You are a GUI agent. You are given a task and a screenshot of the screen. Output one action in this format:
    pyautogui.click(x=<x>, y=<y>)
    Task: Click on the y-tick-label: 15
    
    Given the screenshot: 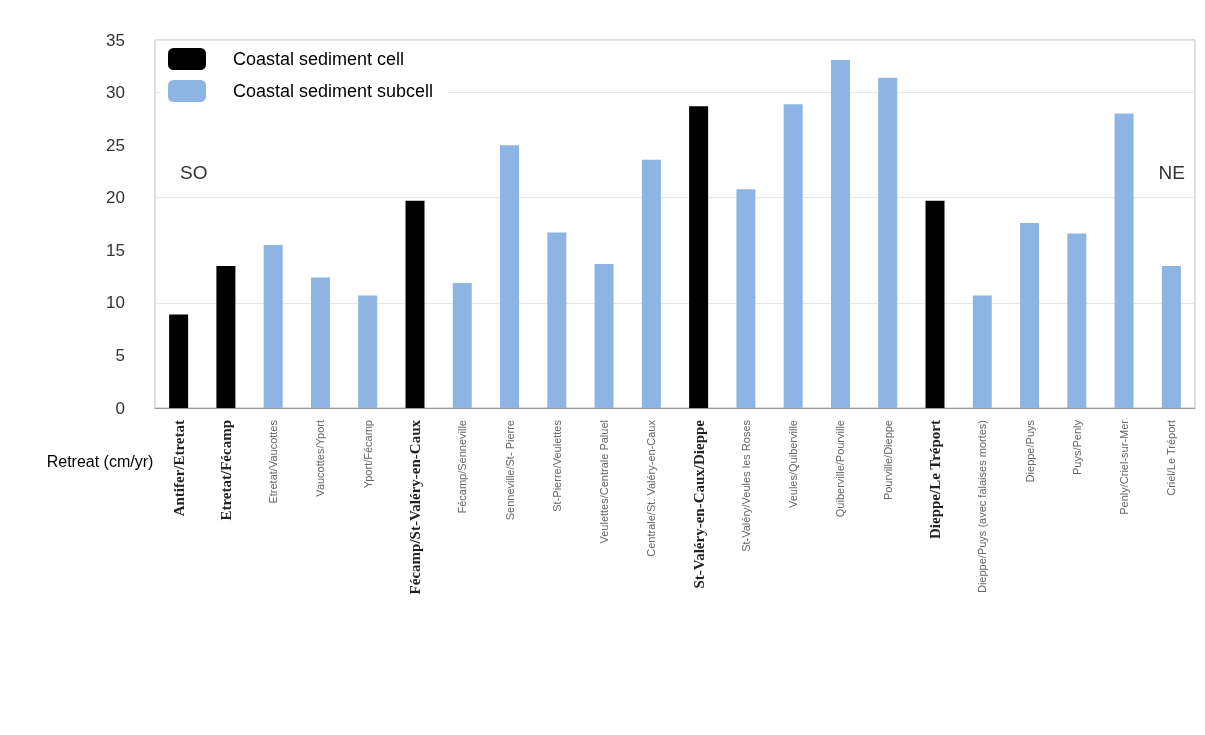 What is the action you would take?
    pyautogui.click(x=115, y=250)
    